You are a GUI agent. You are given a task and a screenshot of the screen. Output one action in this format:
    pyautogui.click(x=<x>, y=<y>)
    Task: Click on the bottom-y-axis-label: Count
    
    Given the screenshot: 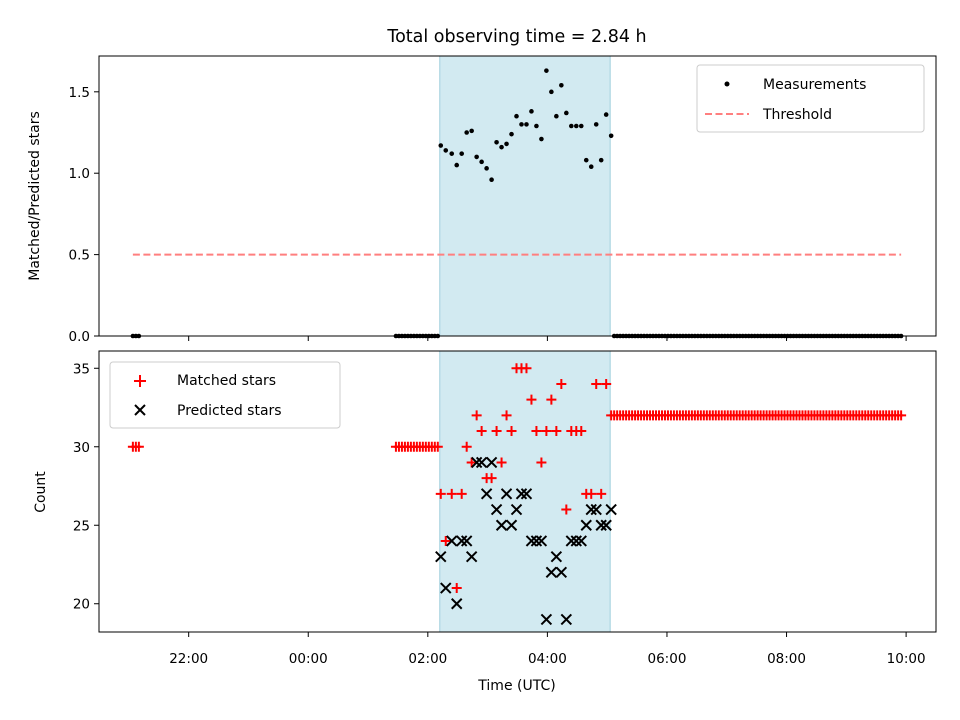 What is the action you would take?
    pyautogui.click(x=41, y=492)
    